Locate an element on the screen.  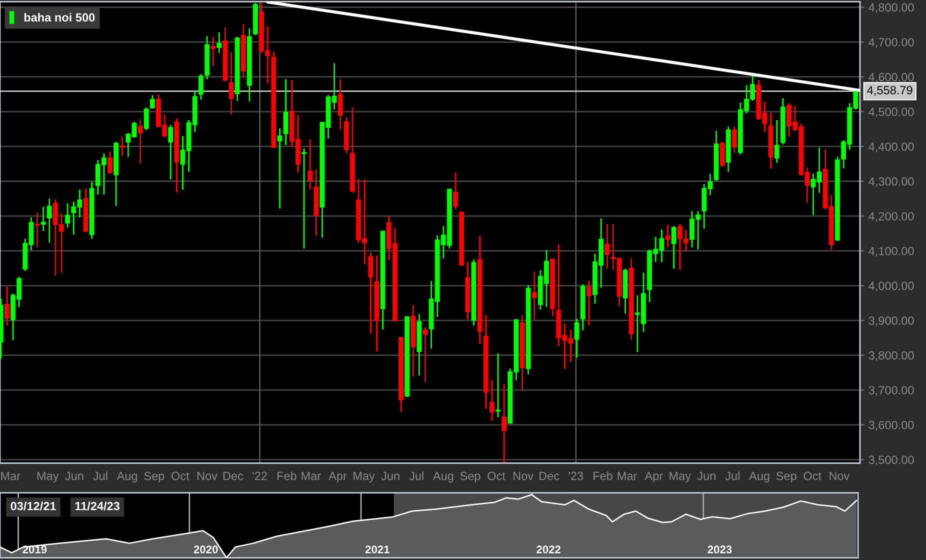
x-tick-label: '23 is located at coordinates (576, 476).